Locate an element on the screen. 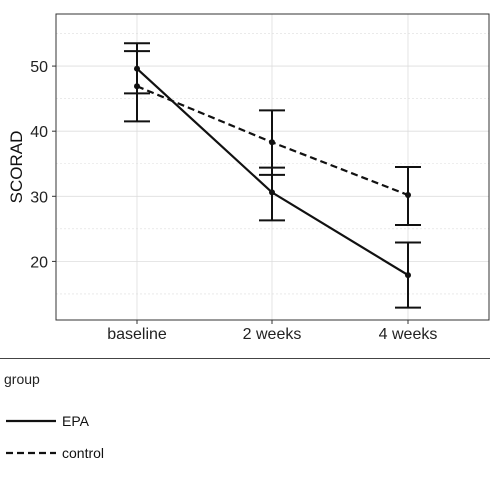 This screenshot has width=490, height=481. legend-title: group is located at coordinates (22, 379).